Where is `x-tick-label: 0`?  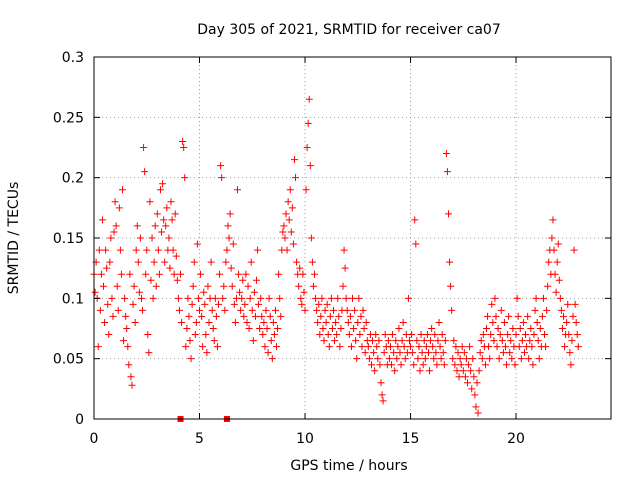
x-tick-label: 0 is located at coordinates (94, 439).